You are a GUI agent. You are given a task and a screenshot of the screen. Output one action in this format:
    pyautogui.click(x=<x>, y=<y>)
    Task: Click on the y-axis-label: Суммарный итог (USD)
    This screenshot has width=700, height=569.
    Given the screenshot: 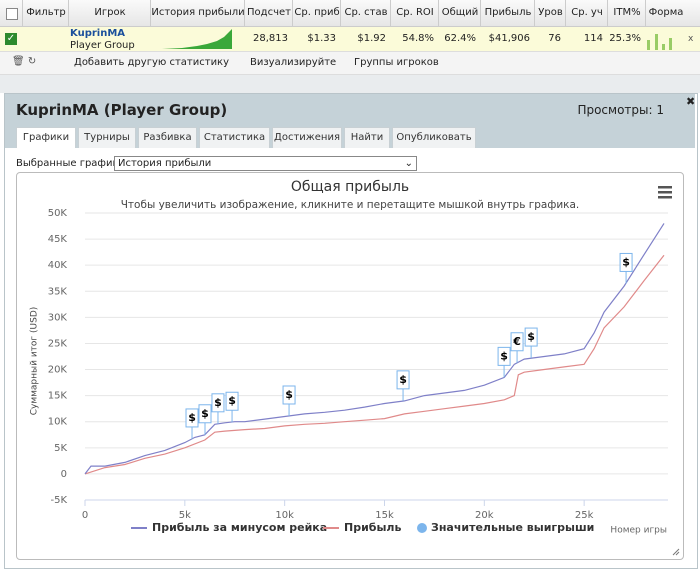 What is the action you would take?
    pyautogui.click(x=35, y=361)
    